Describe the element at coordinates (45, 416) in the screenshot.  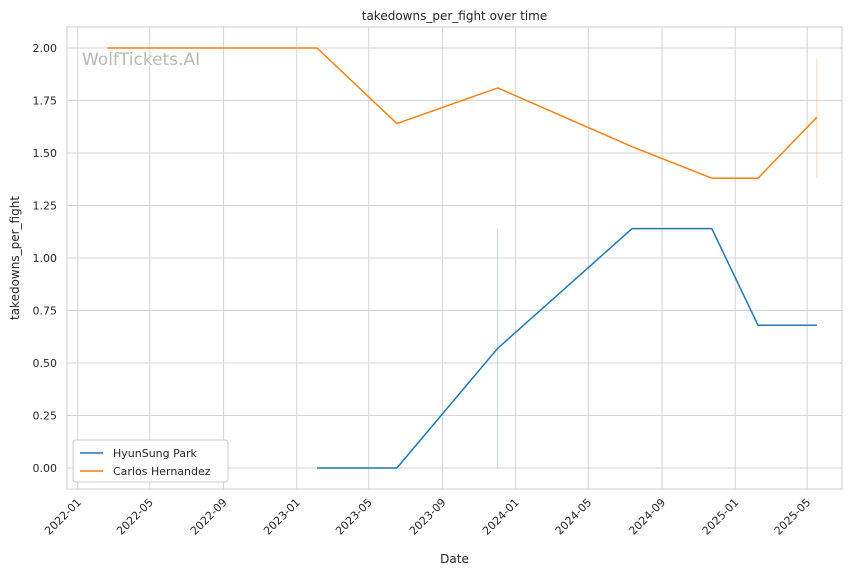
I see `y-tick-label: 0.25` at that location.